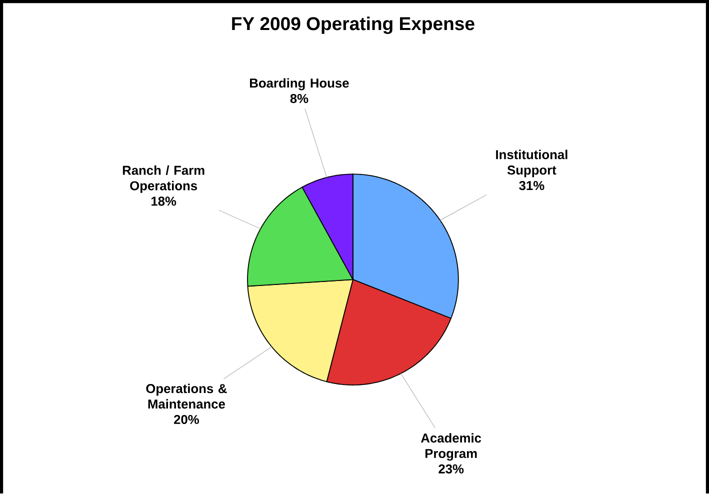  I want to click on slice-label: Operations & Maintenance, so click(186, 396).